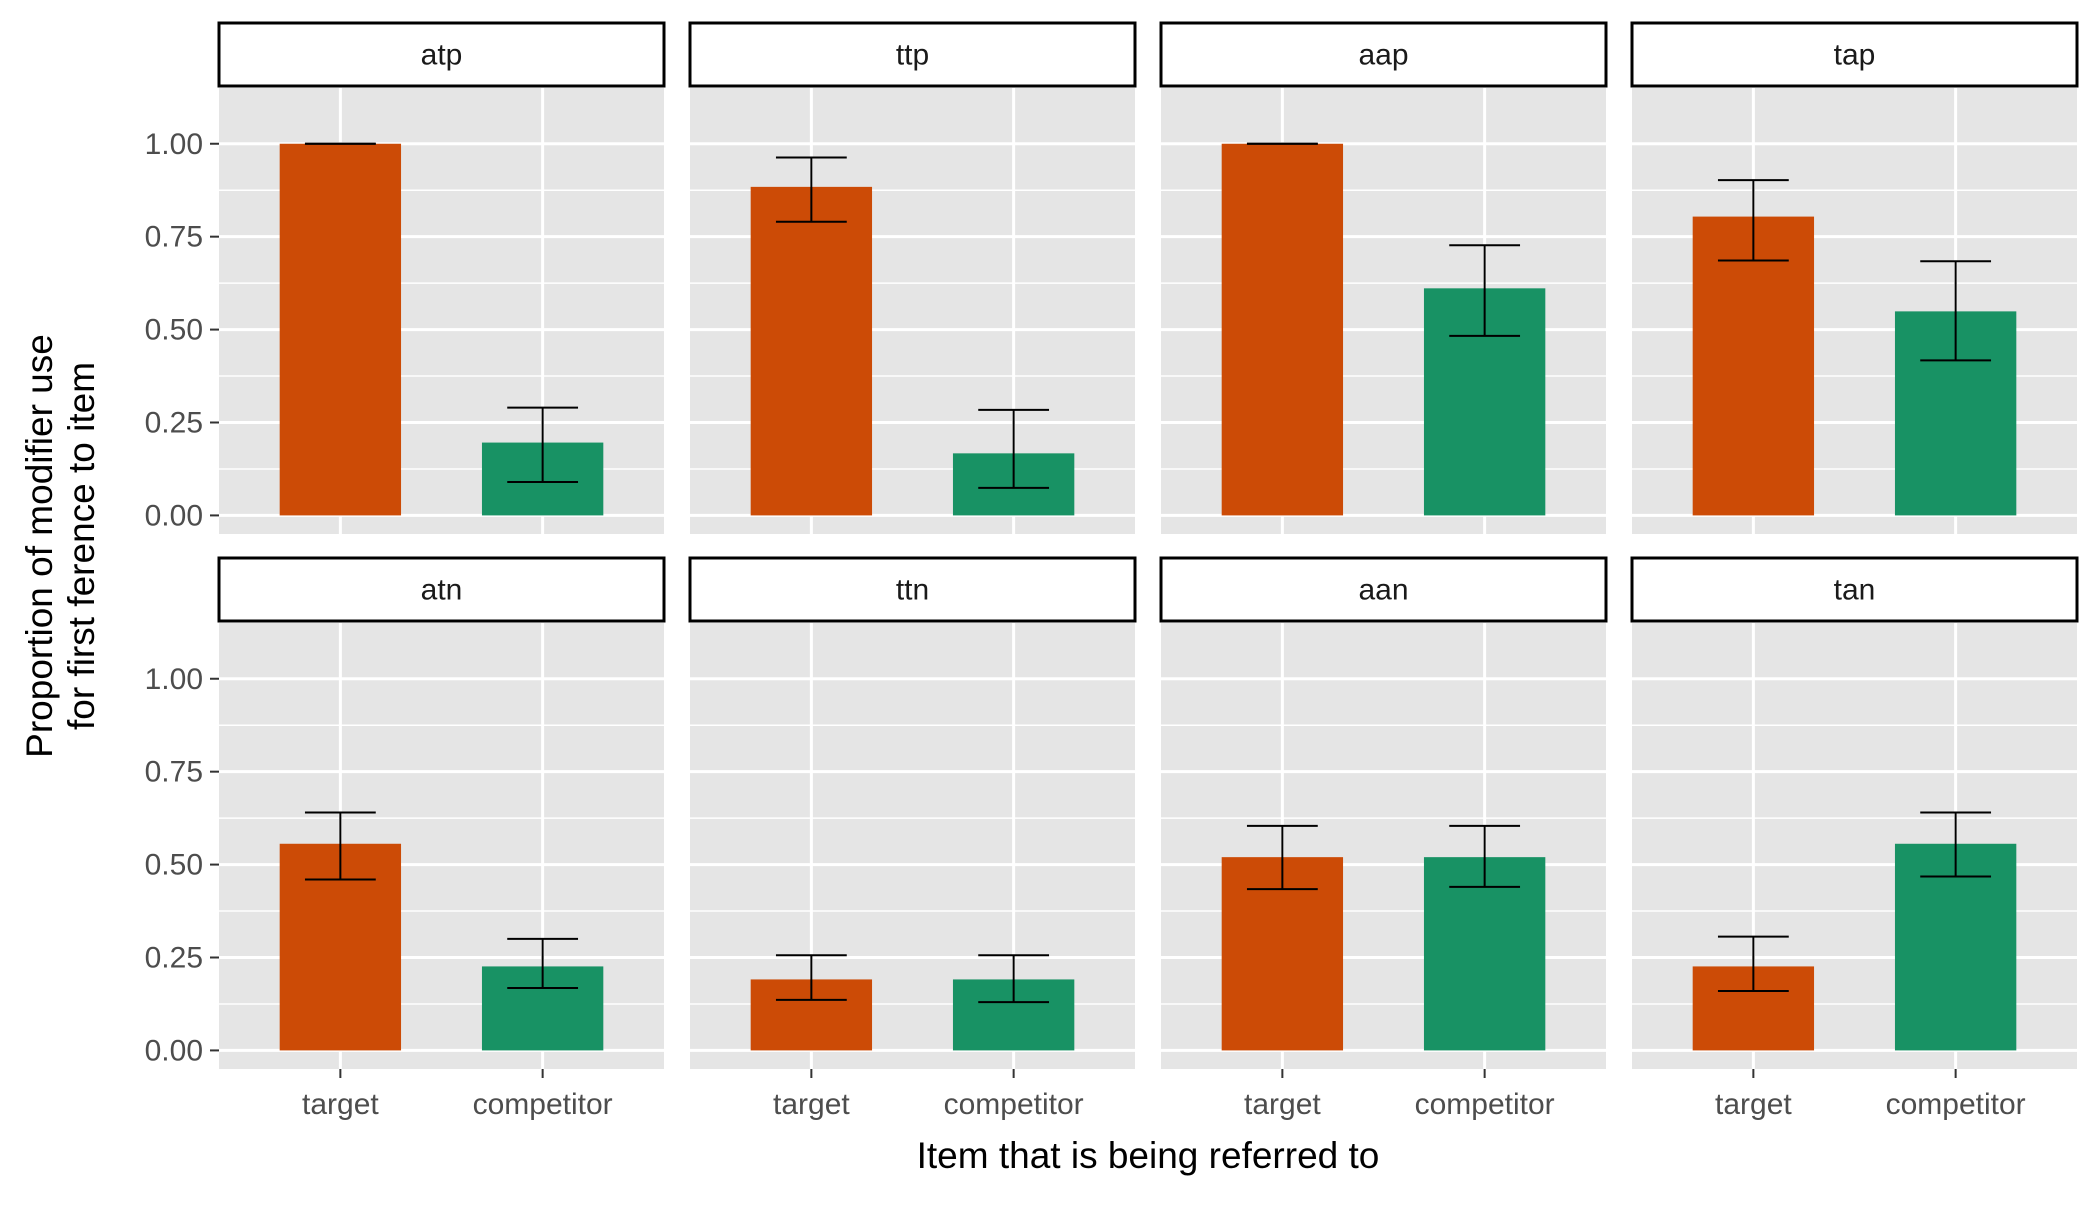 The image size is (2100, 1205). Describe the element at coordinates (81, 546) in the screenshot. I see `y-axis-title-line: for first ference to item` at that location.